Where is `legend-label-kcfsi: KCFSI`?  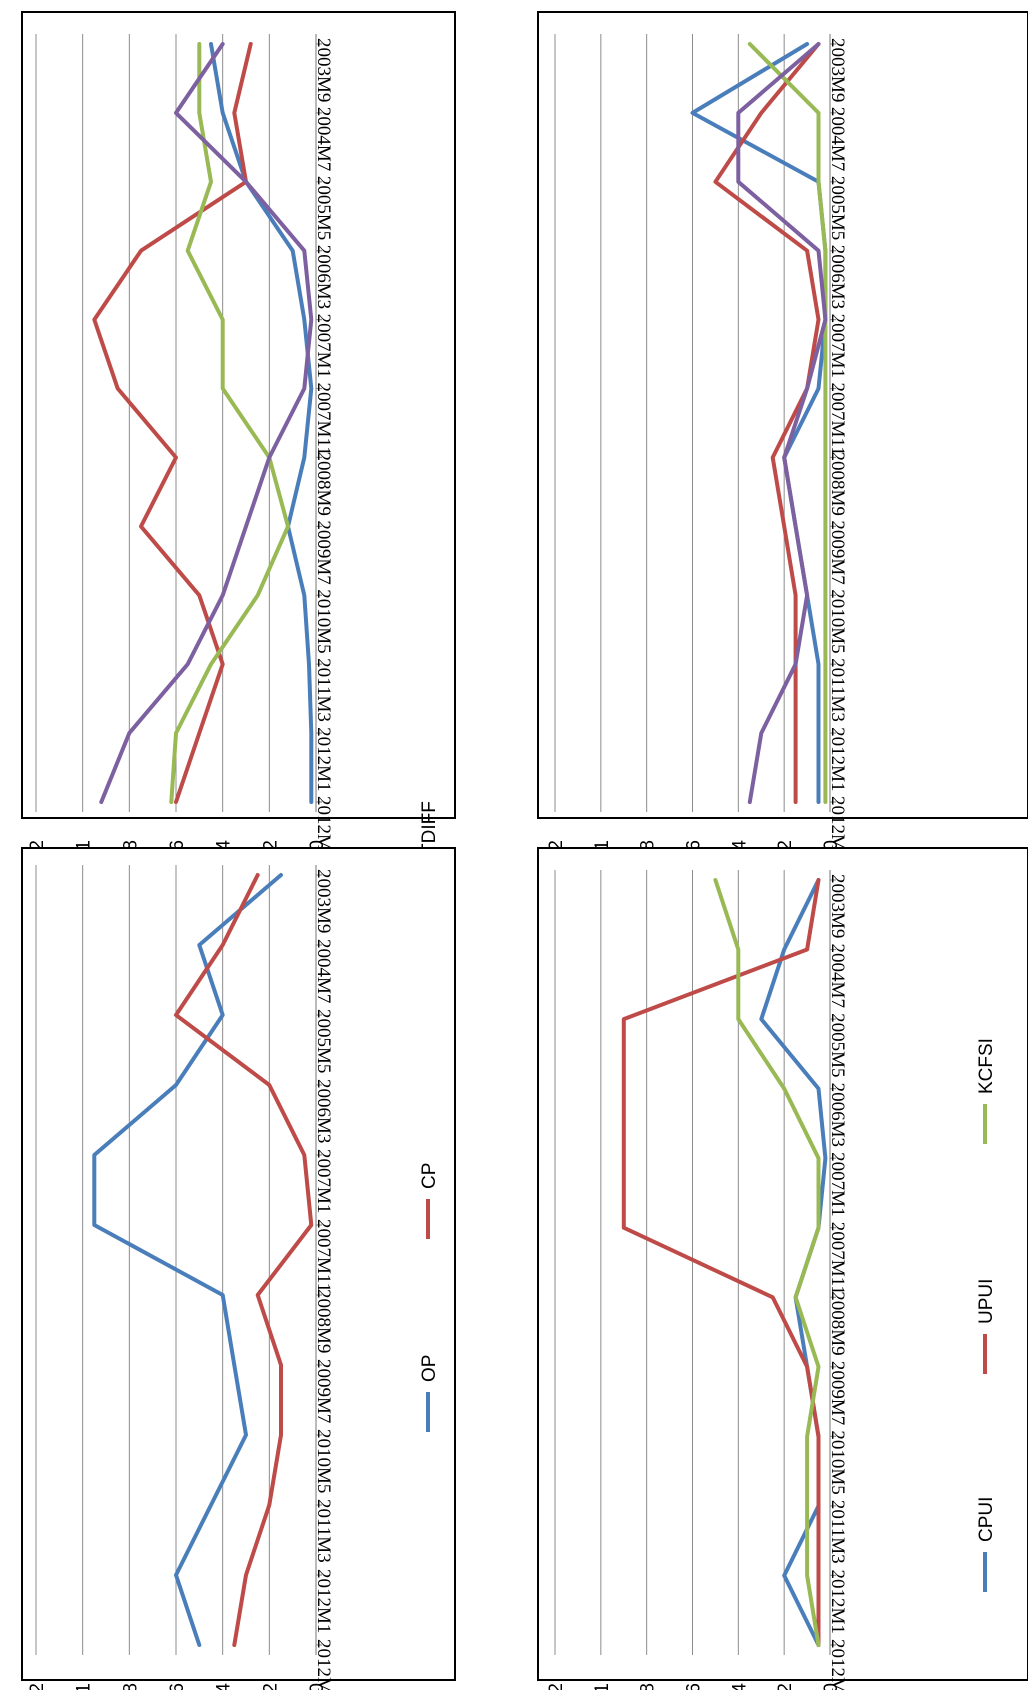
legend-label-kcfsi: KCFSI is located at coordinates (986, 1066).